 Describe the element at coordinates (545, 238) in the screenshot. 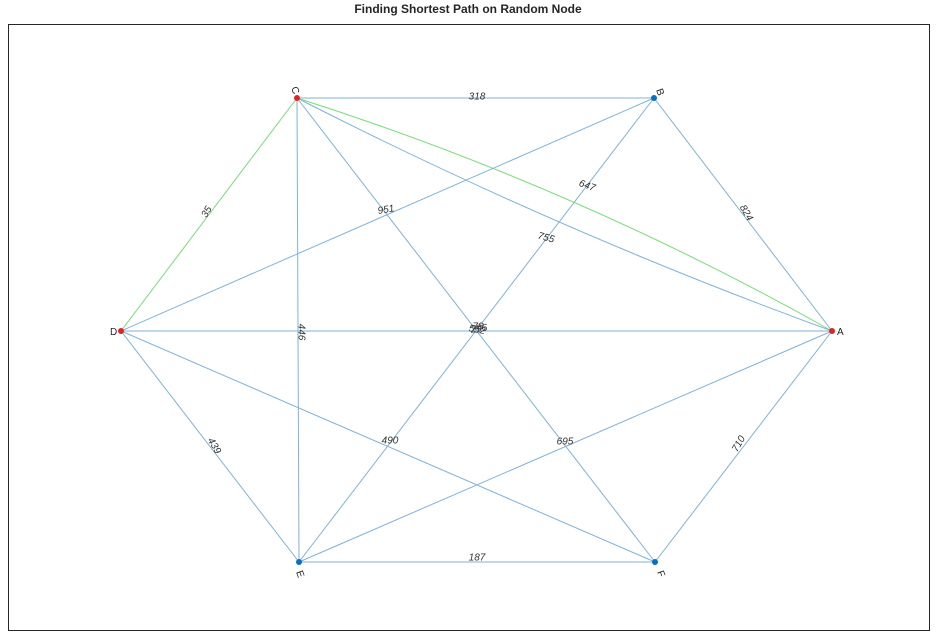

I see `edge-weight-C-A: 755` at that location.